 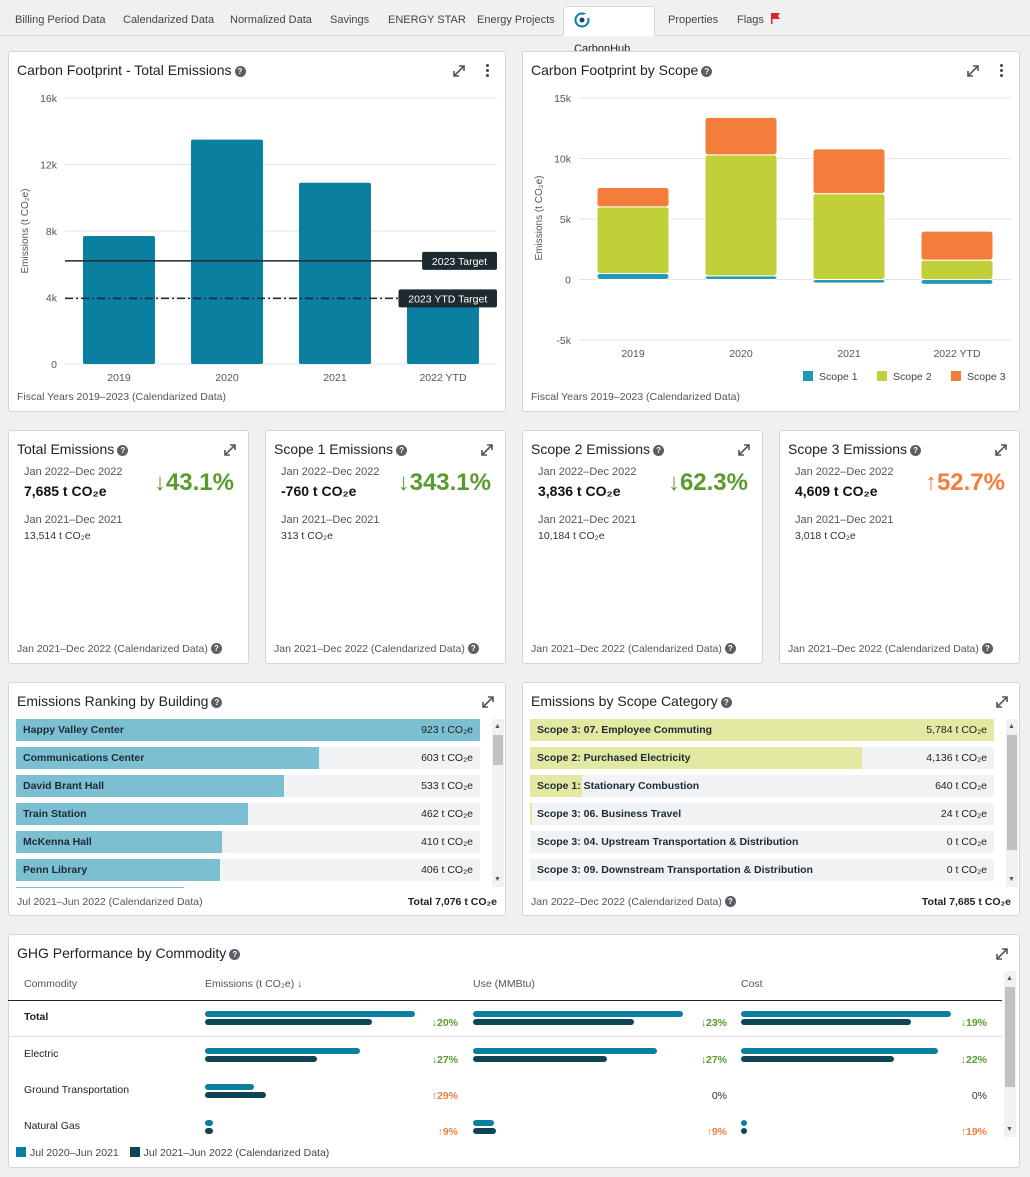 What do you see at coordinates (51, 984) in the screenshot?
I see `column-header: Commodity` at bounding box center [51, 984].